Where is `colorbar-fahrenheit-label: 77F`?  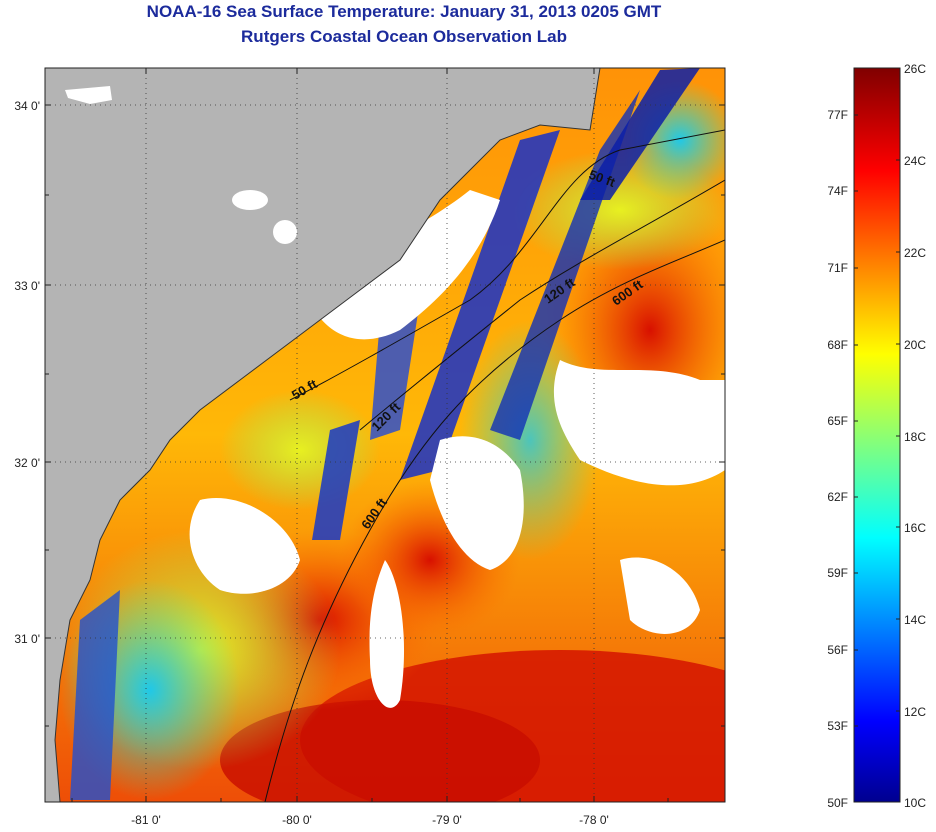
colorbar-fahrenheit-label: 77F is located at coordinates (837, 115).